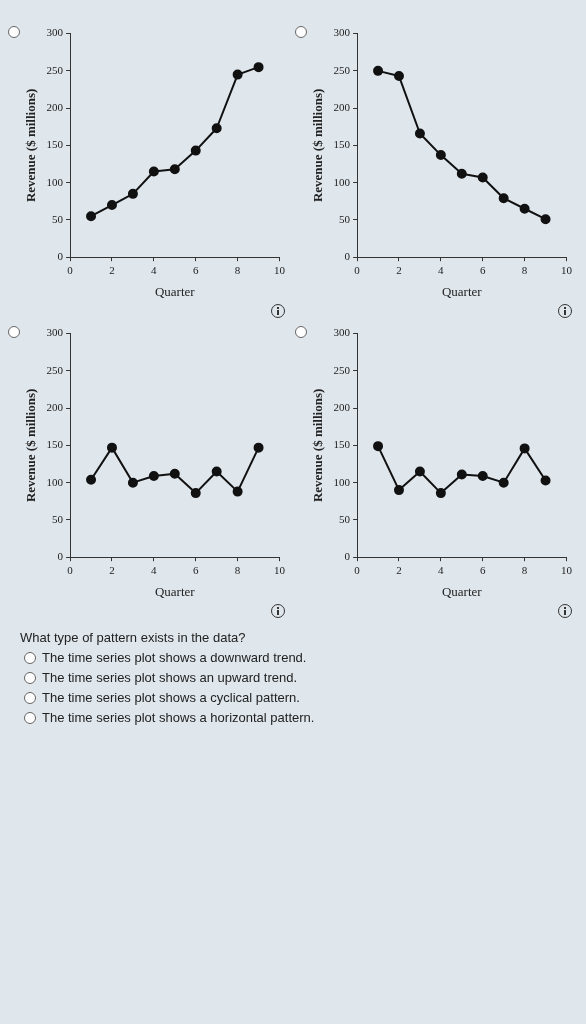 This screenshot has height=1024, width=586. I want to click on text: The time series plot shows a cyclical pattern., so click(171, 697).